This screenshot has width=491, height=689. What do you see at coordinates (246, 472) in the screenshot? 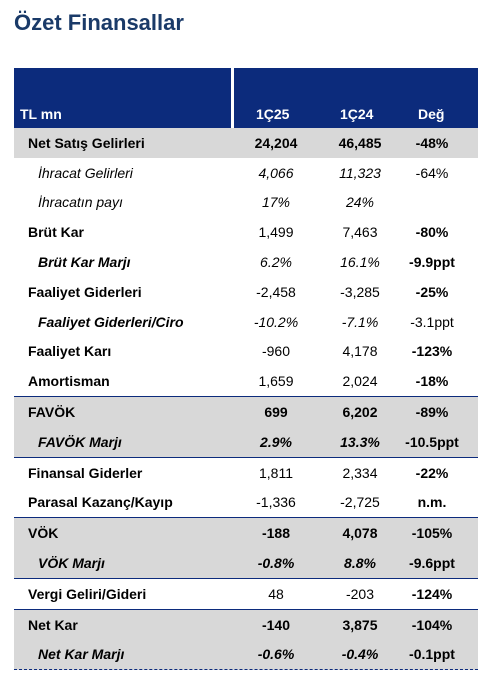
I see `table-row: Finansal Giderler 1,811 2,334 -22%` at bounding box center [246, 472].